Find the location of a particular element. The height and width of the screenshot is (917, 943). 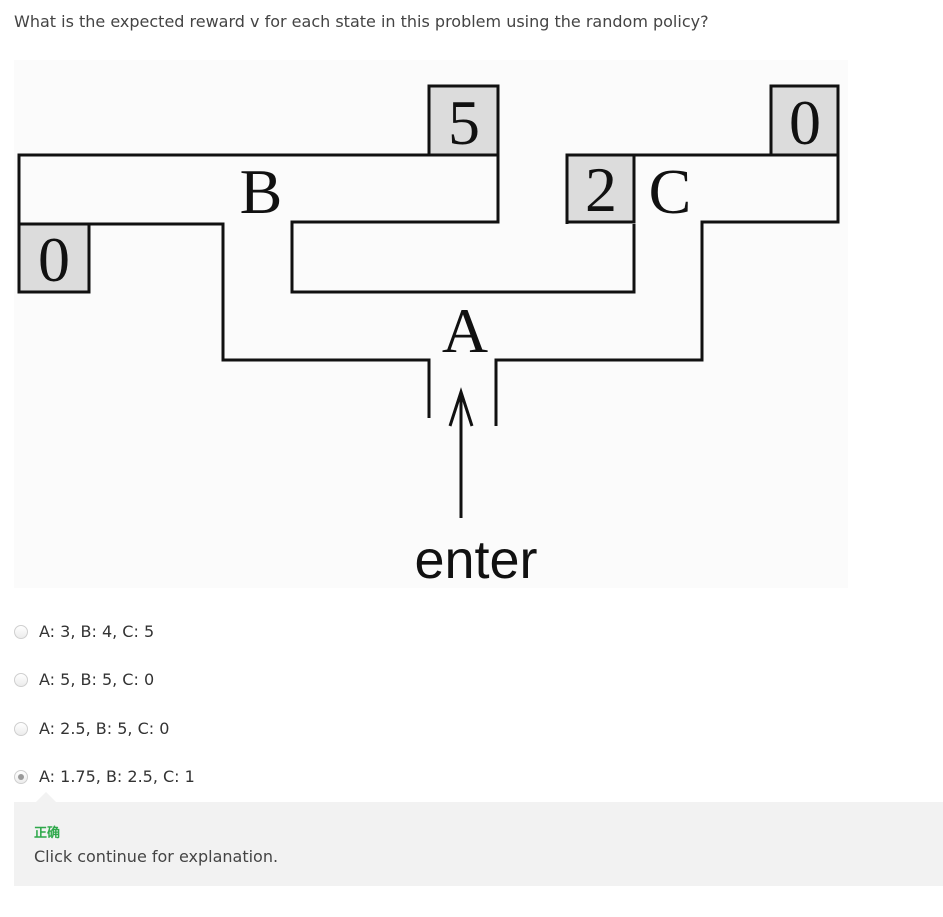

state-label-c: C is located at coordinates (670, 191).